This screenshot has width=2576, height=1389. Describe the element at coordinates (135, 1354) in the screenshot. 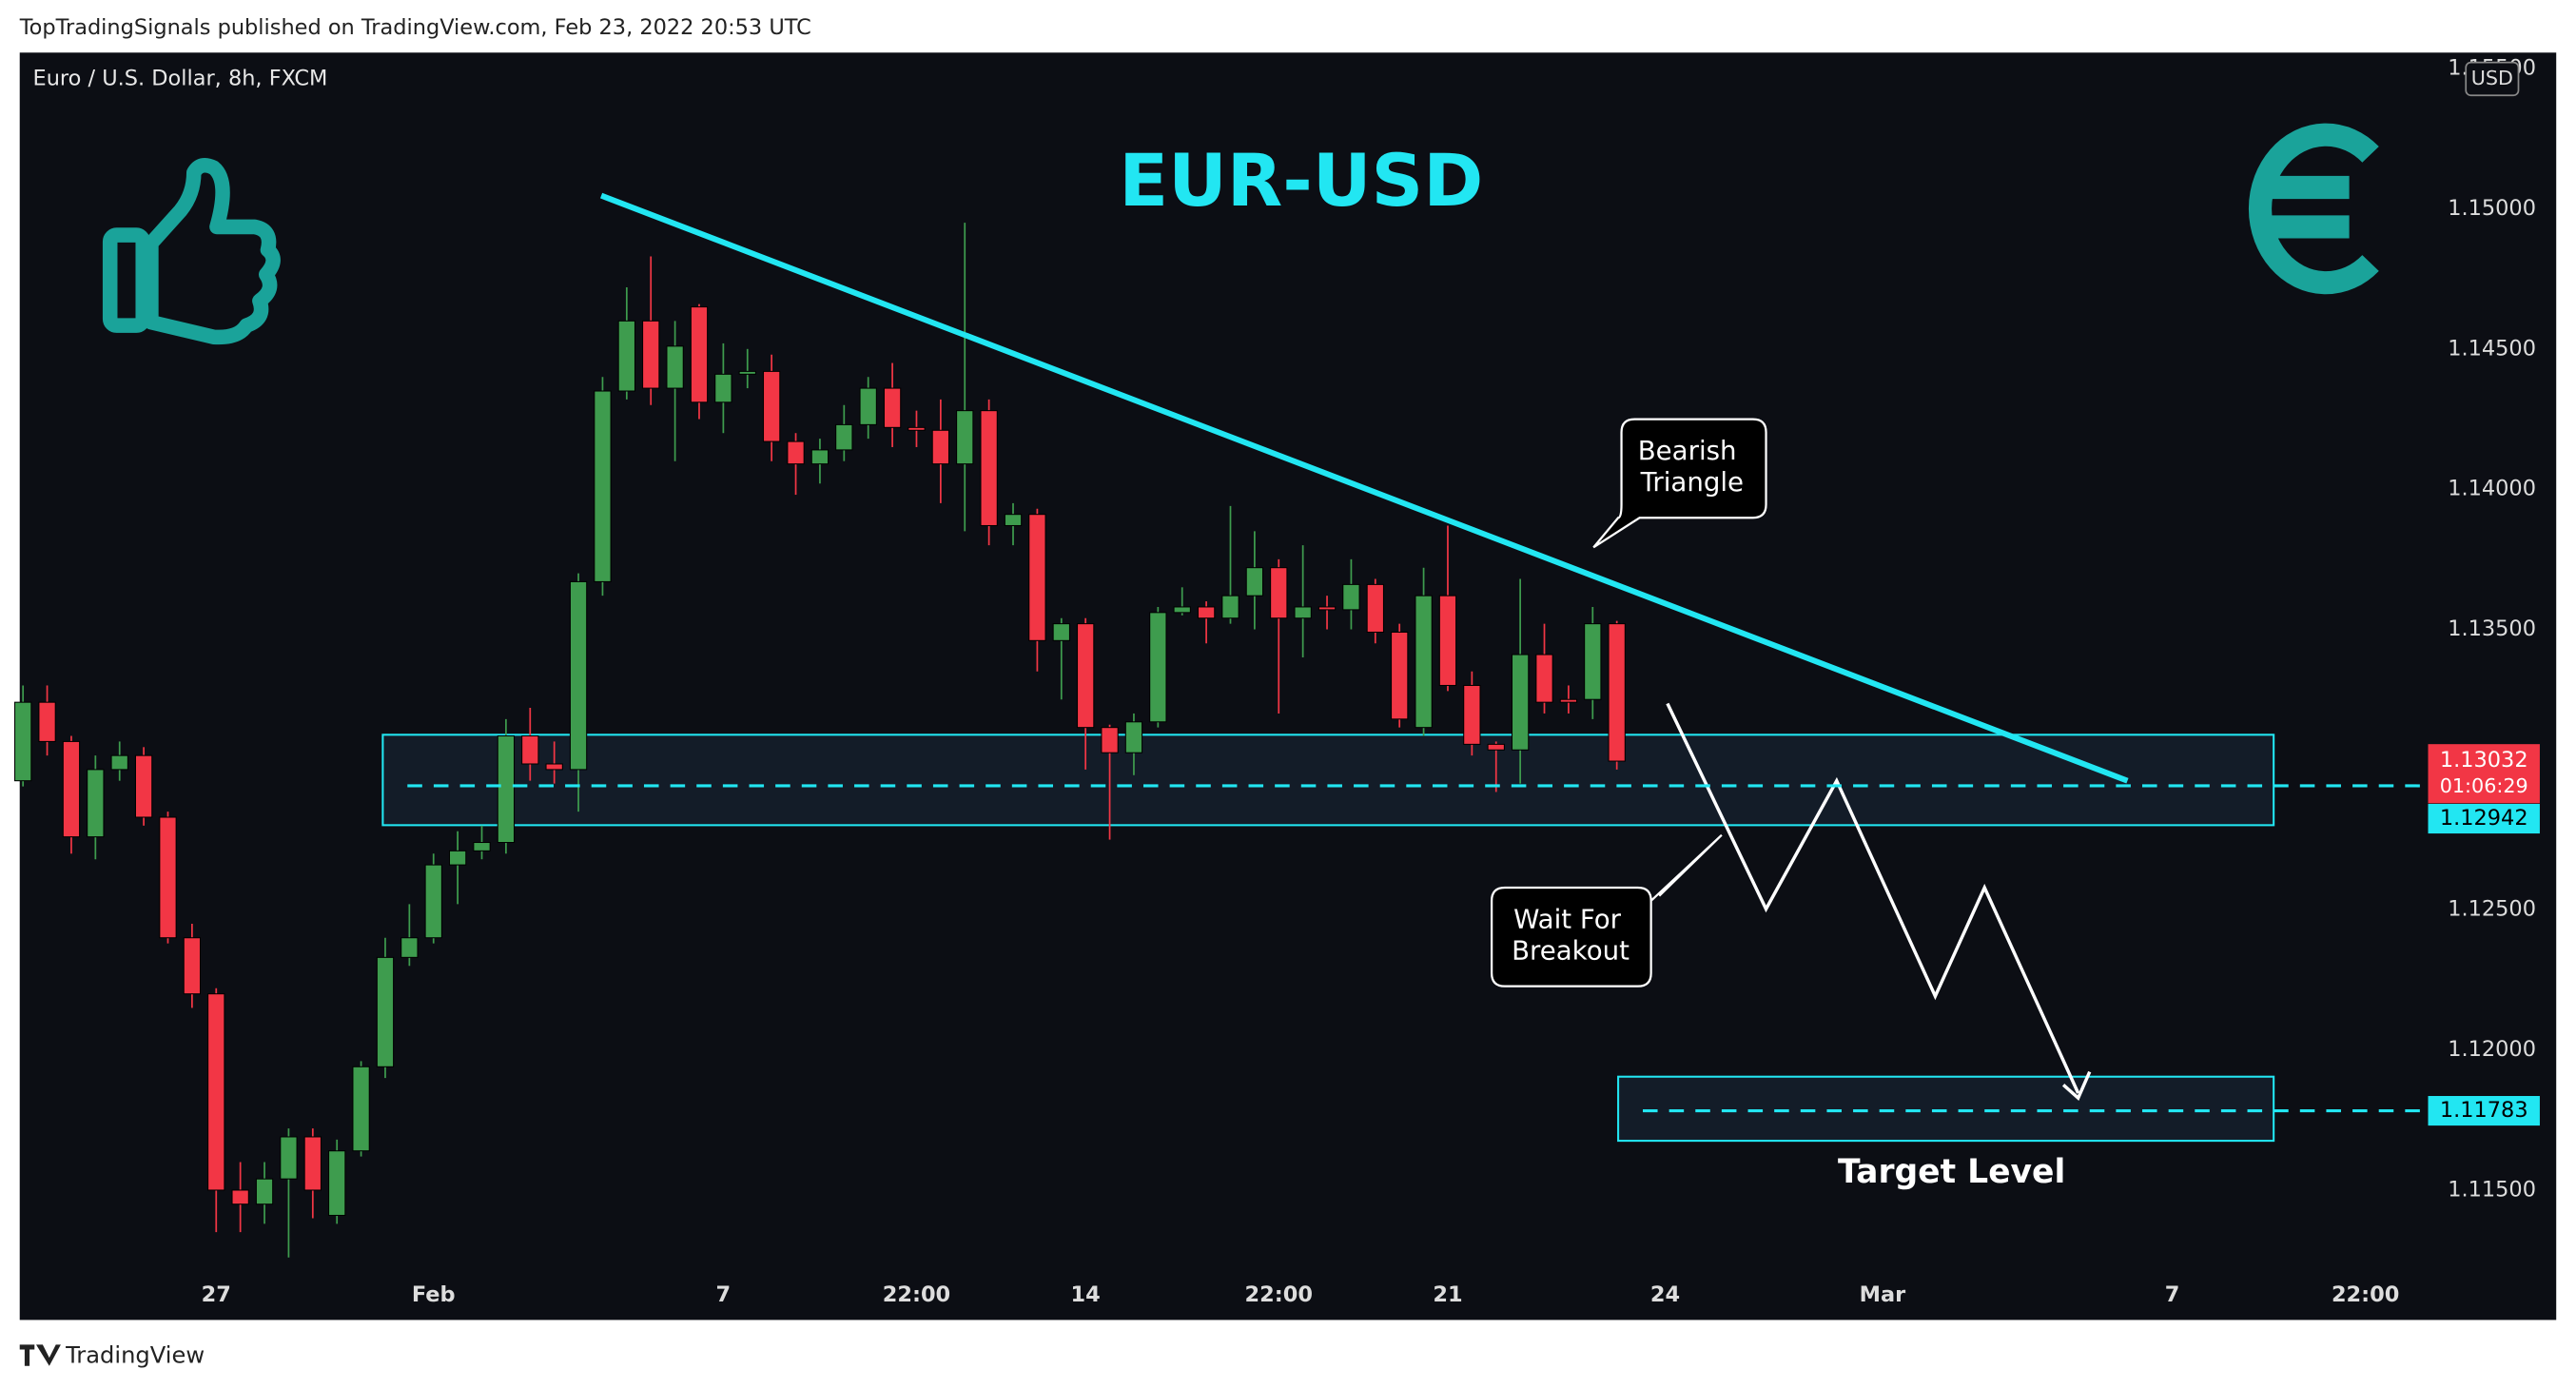

I see `footer-label: TradingView` at that location.